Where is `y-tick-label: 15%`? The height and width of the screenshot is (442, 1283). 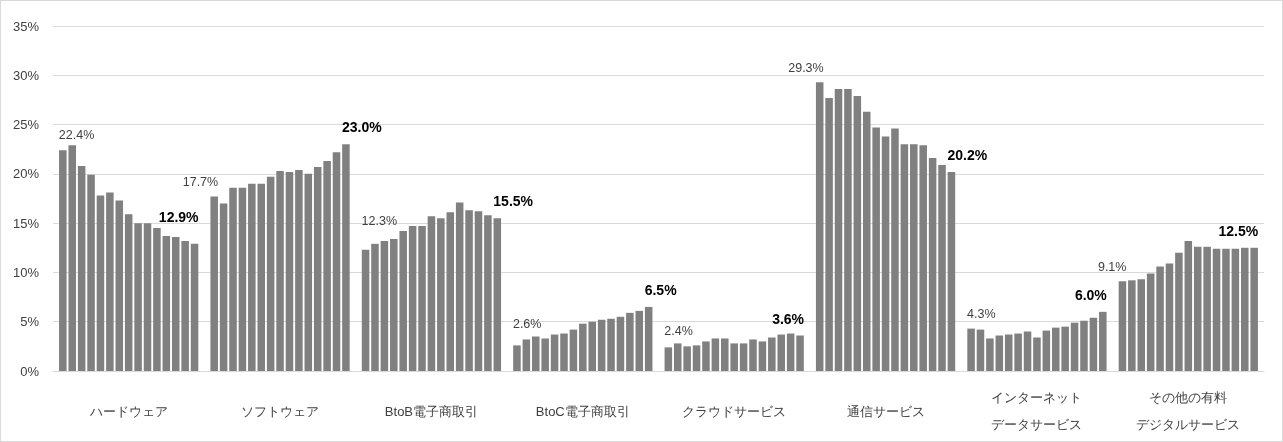 y-tick-label: 15% is located at coordinates (26, 223).